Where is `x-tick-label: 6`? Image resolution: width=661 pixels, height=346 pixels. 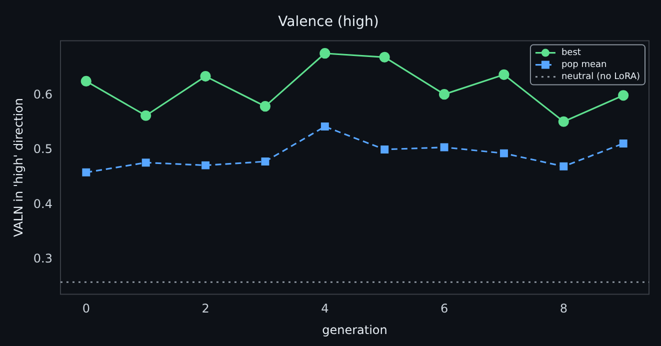
x-tick-label: 6 is located at coordinates (444, 309).